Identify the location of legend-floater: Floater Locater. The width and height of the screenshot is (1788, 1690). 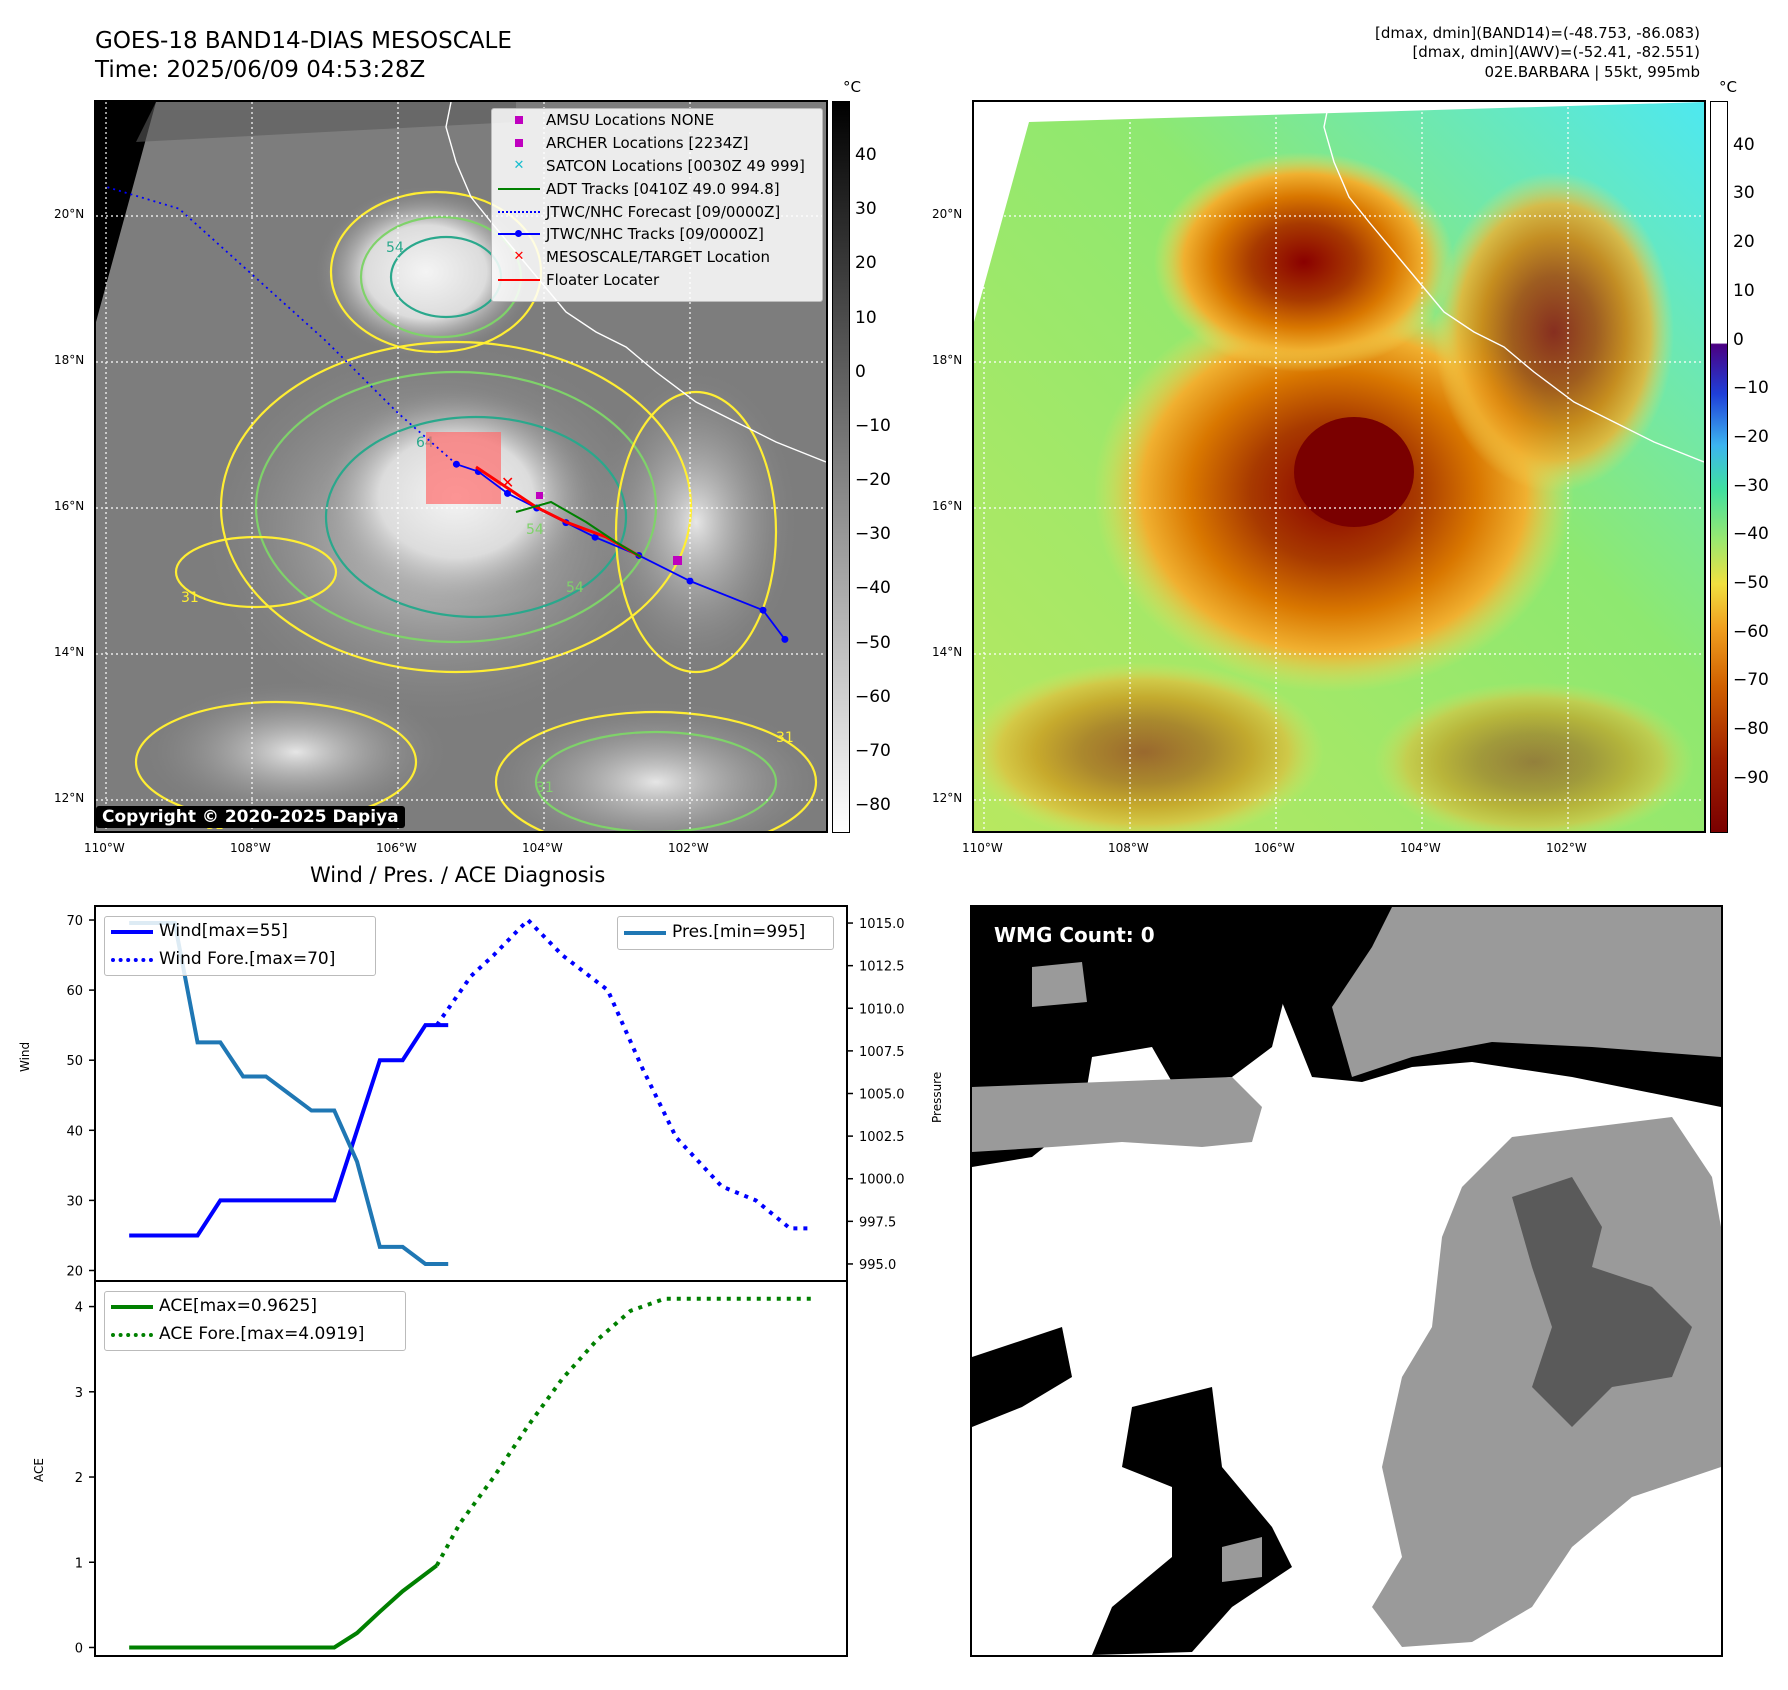
(603, 279).